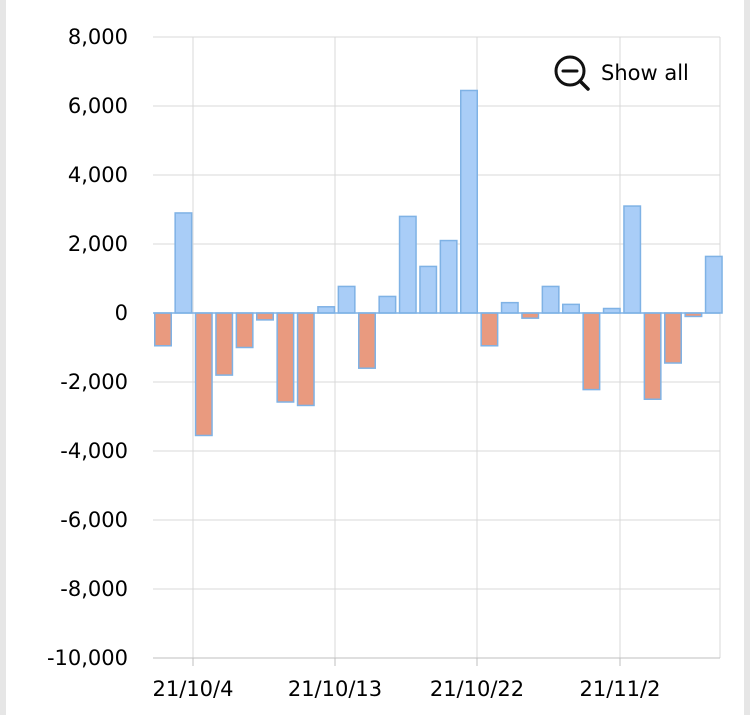 Image resolution: width=750 pixels, height=715 pixels. Describe the element at coordinates (747, 357) in the screenshot. I see `frame-border-right` at that location.